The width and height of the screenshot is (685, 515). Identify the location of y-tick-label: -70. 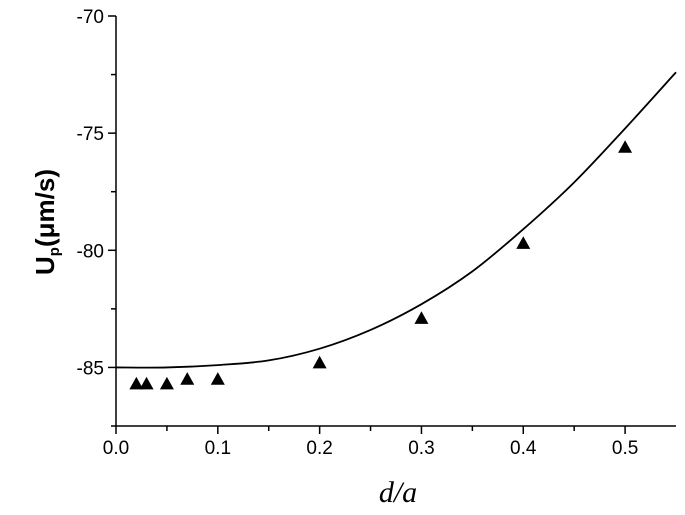
(90, 17).